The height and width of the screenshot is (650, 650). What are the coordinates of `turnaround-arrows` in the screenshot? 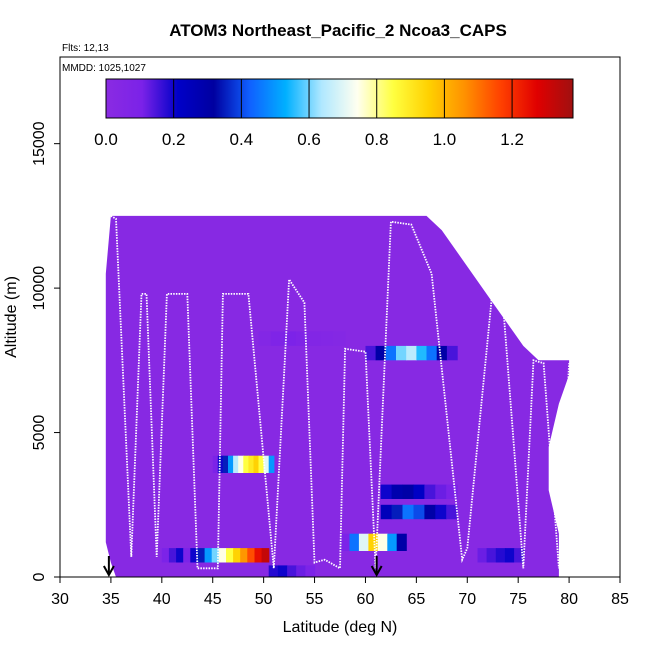 It's located at (242, 567).